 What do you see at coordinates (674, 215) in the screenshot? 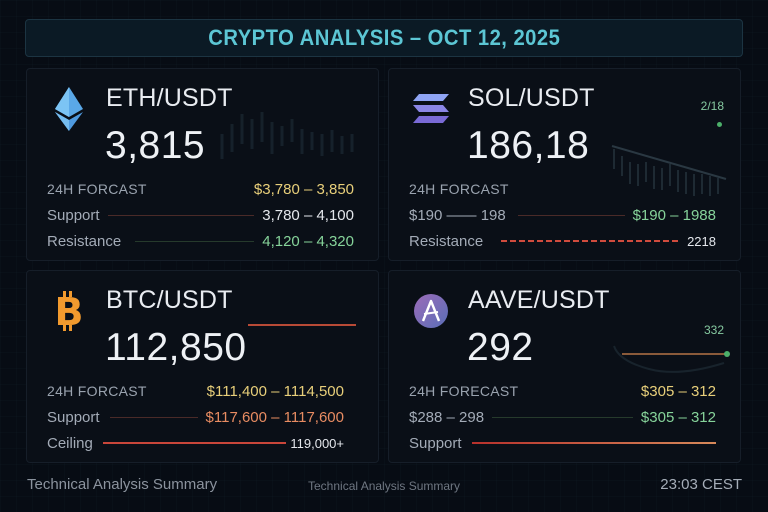
I see `support-value: $190 – 1988` at bounding box center [674, 215].